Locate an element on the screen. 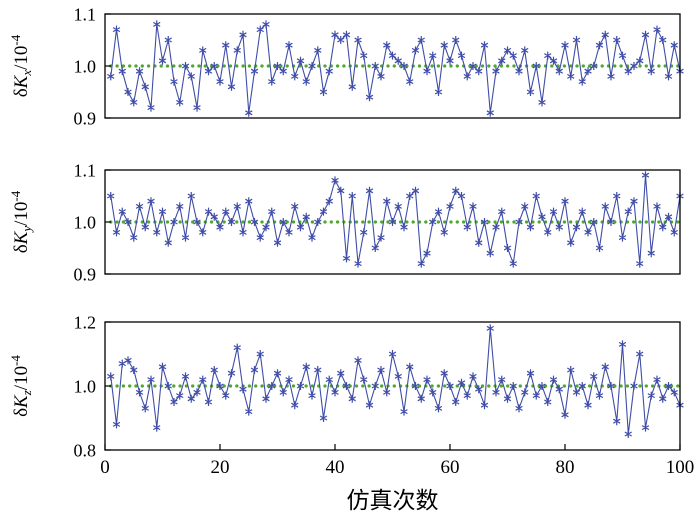 The image size is (700, 523). x-tick-label: 60 is located at coordinates (450, 467).